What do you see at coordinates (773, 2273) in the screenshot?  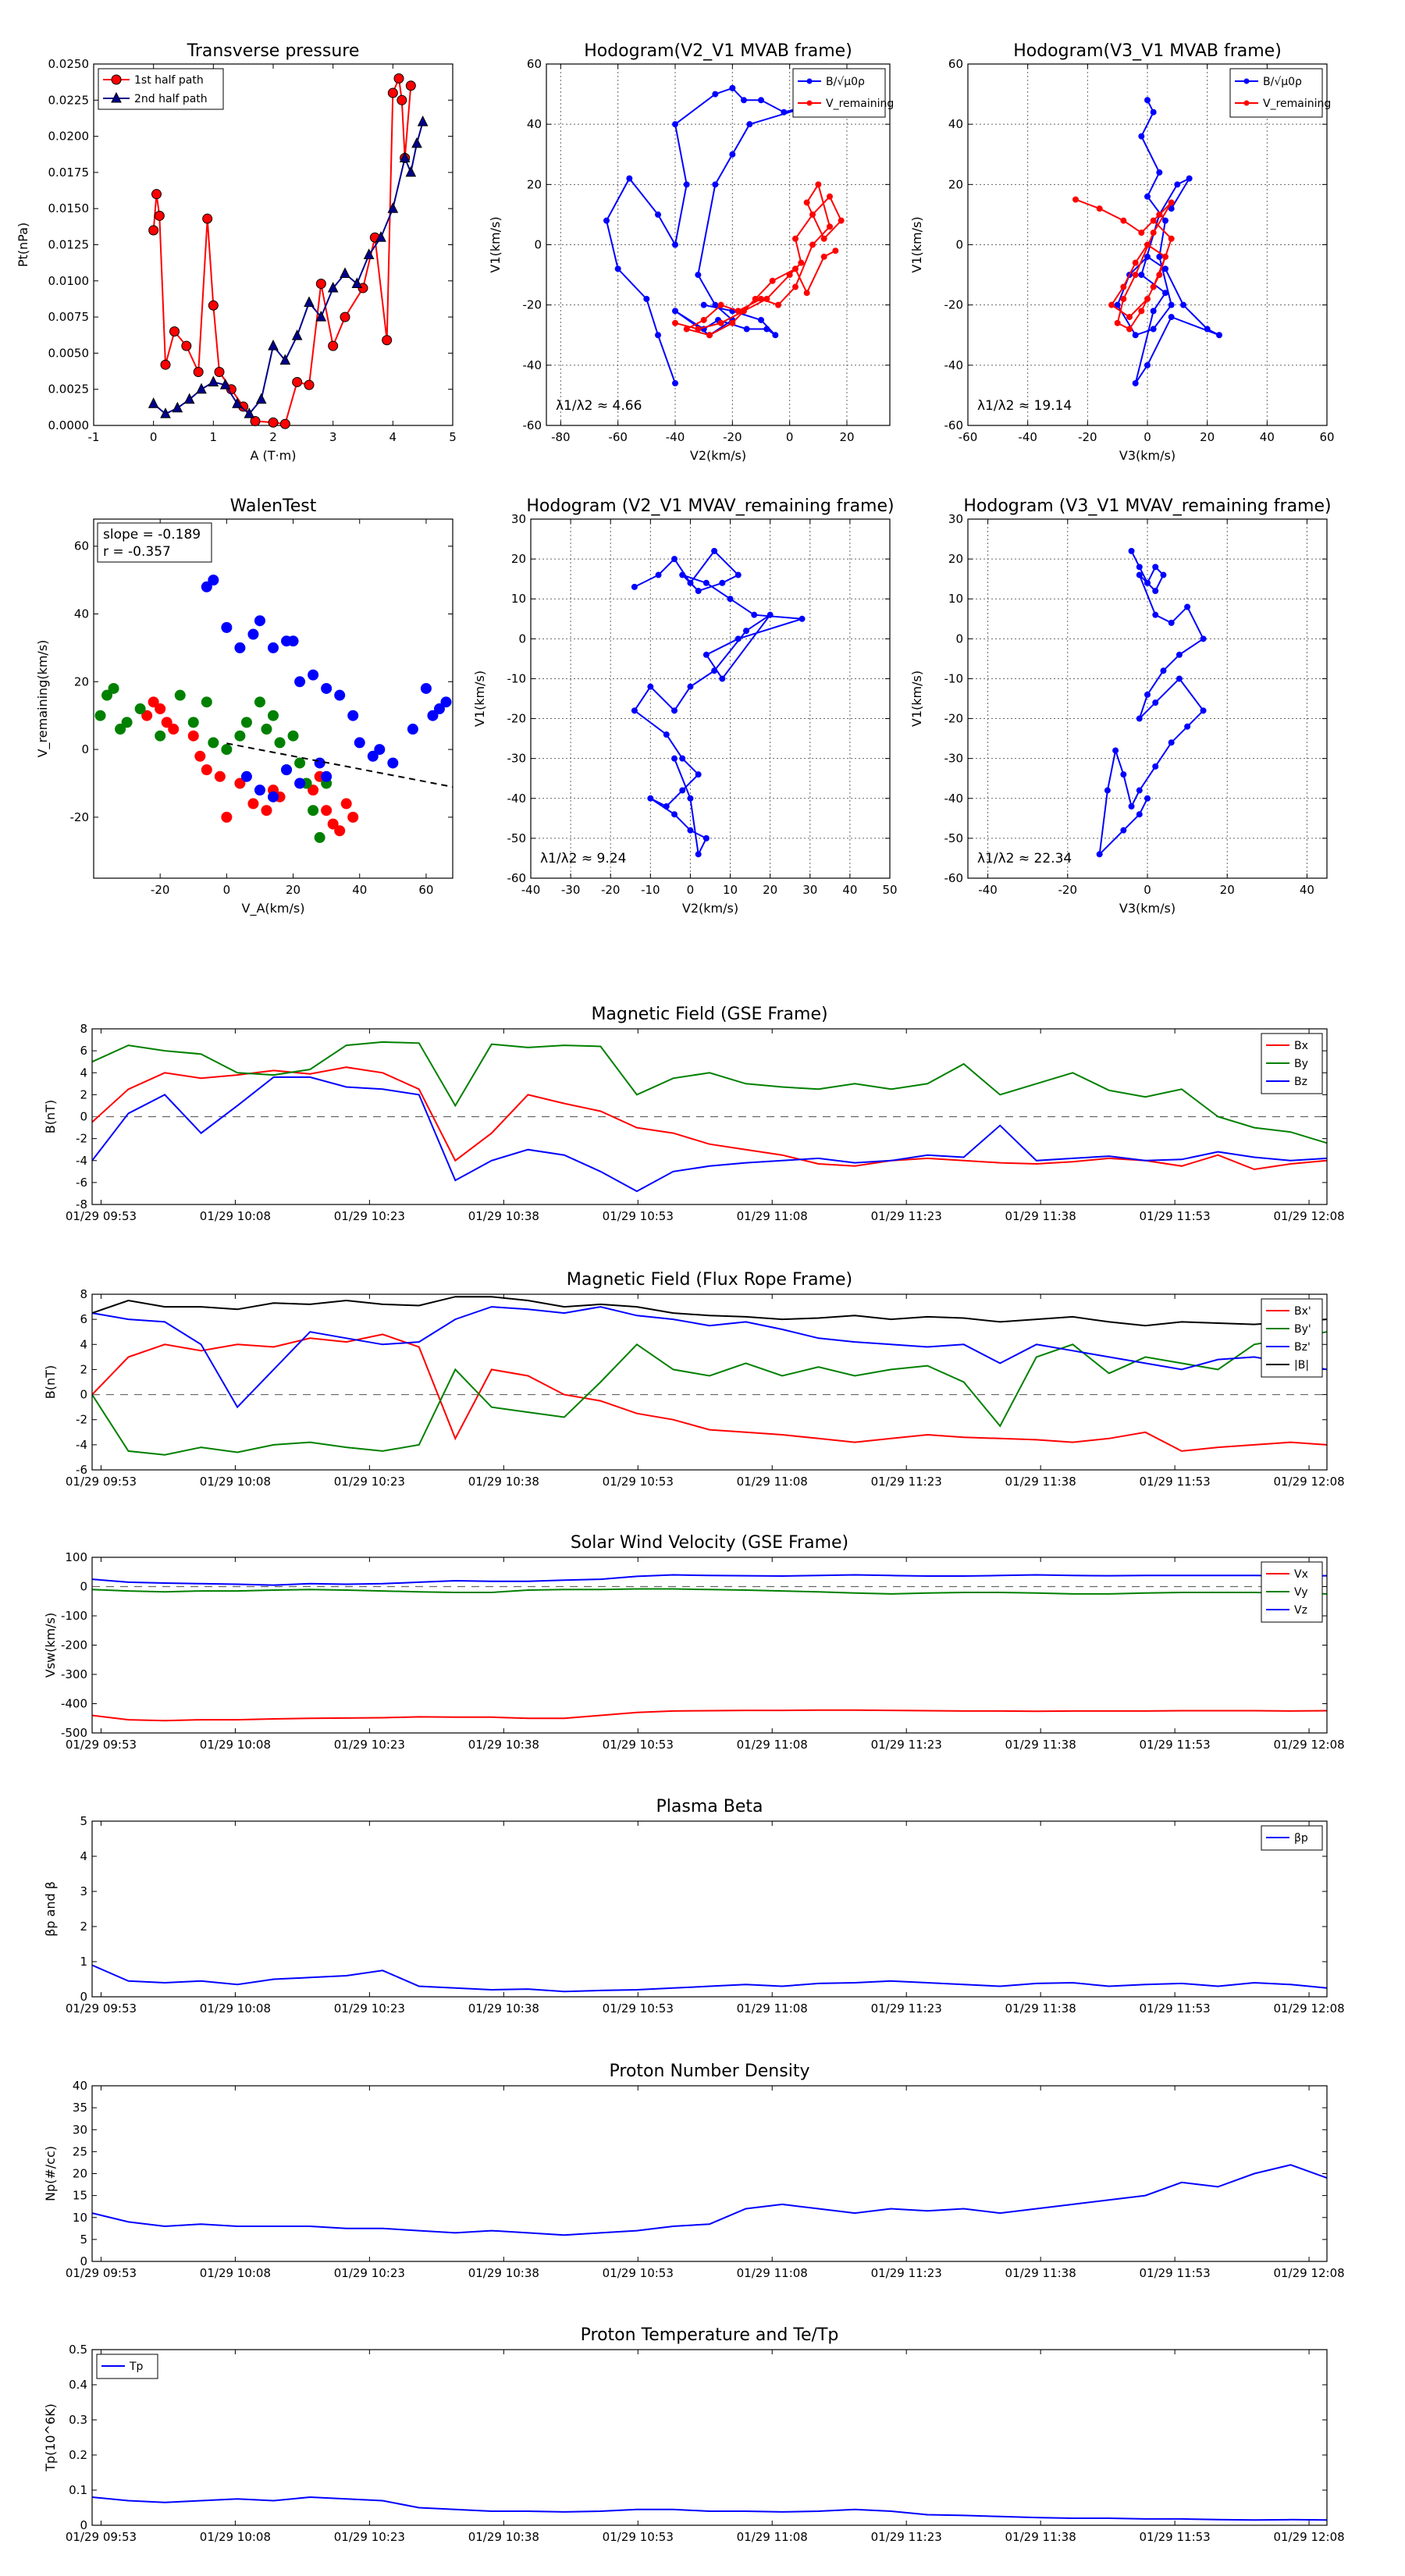 I see `proton-density-xtick-label: 01/29 11:08` at bounding box center [773, 2273].